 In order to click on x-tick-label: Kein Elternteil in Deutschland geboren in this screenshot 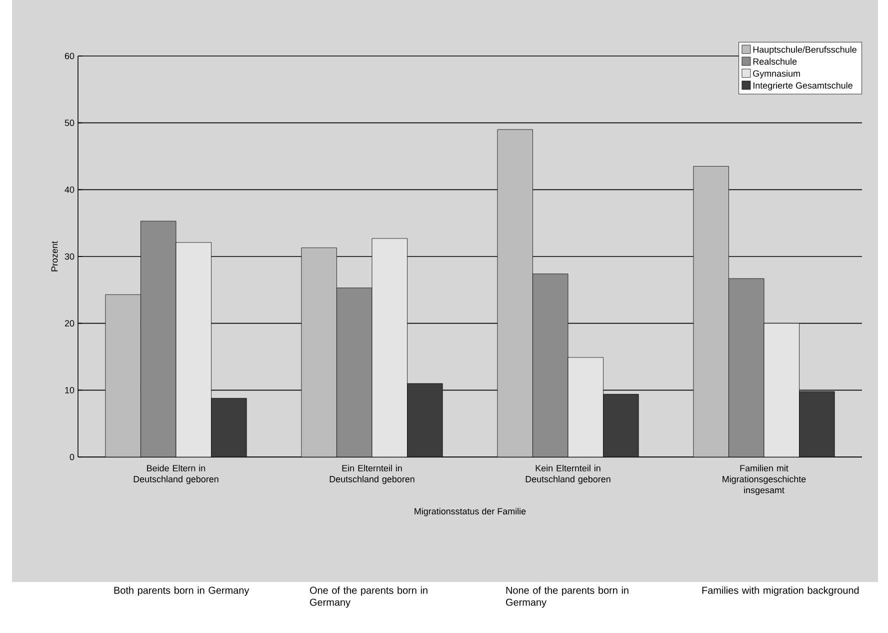, I will do `click(568, 474)`.